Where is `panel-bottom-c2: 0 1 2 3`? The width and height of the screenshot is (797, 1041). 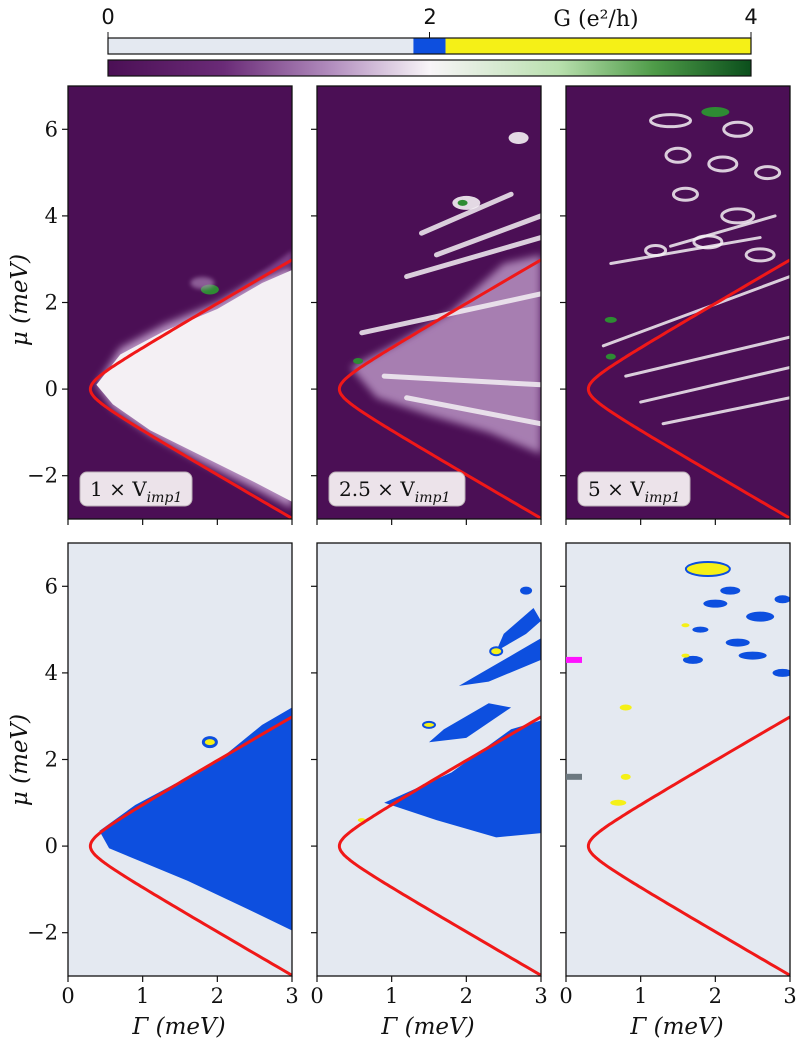
panel-bottom-c2: 0 1 2 3 is located at coordinates (429, 775).